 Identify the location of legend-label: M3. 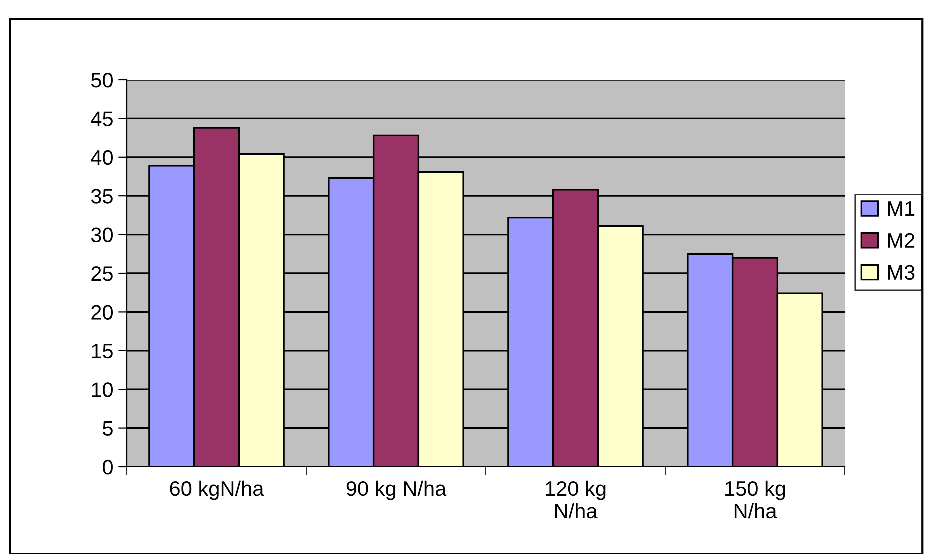
(901, 272).